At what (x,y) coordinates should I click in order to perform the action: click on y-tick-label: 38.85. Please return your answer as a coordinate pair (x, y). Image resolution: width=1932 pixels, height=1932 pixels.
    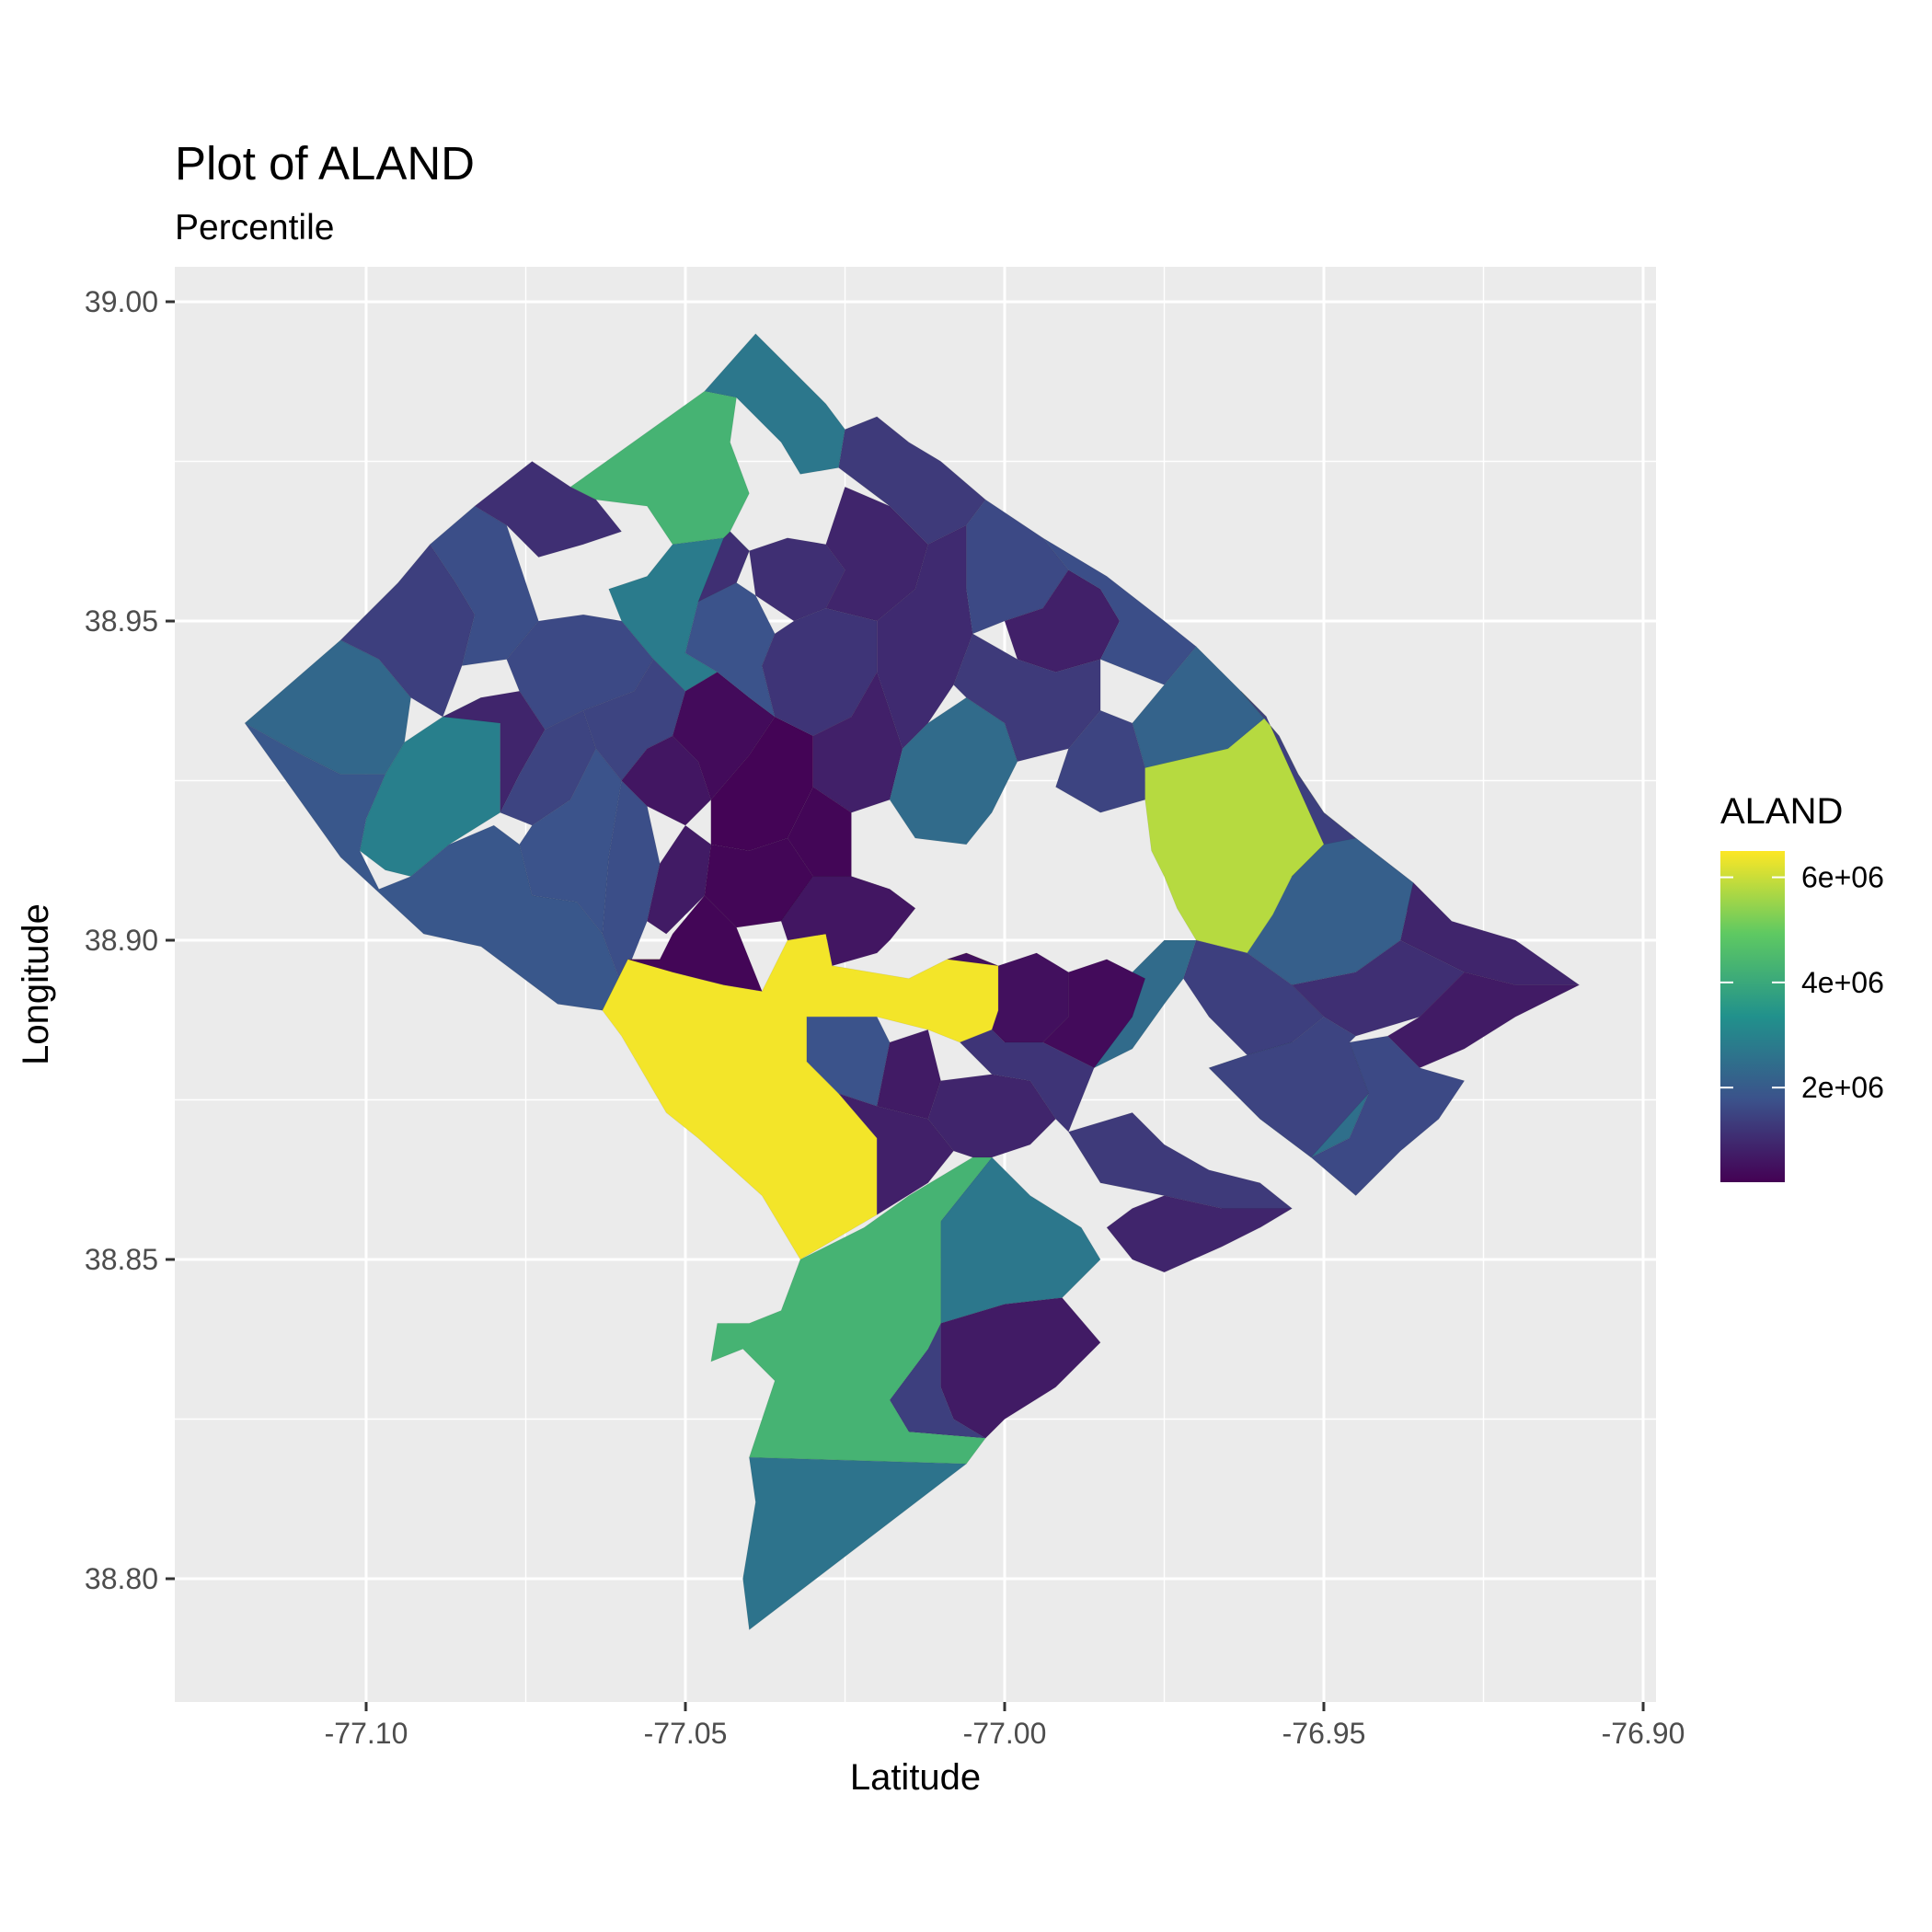
    Looking at the image, I should click on (121, 1259).